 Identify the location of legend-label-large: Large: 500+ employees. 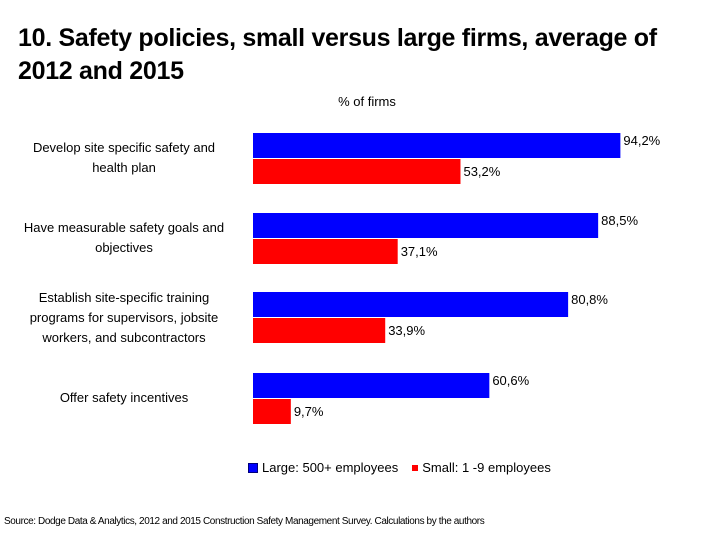
(330, 467).